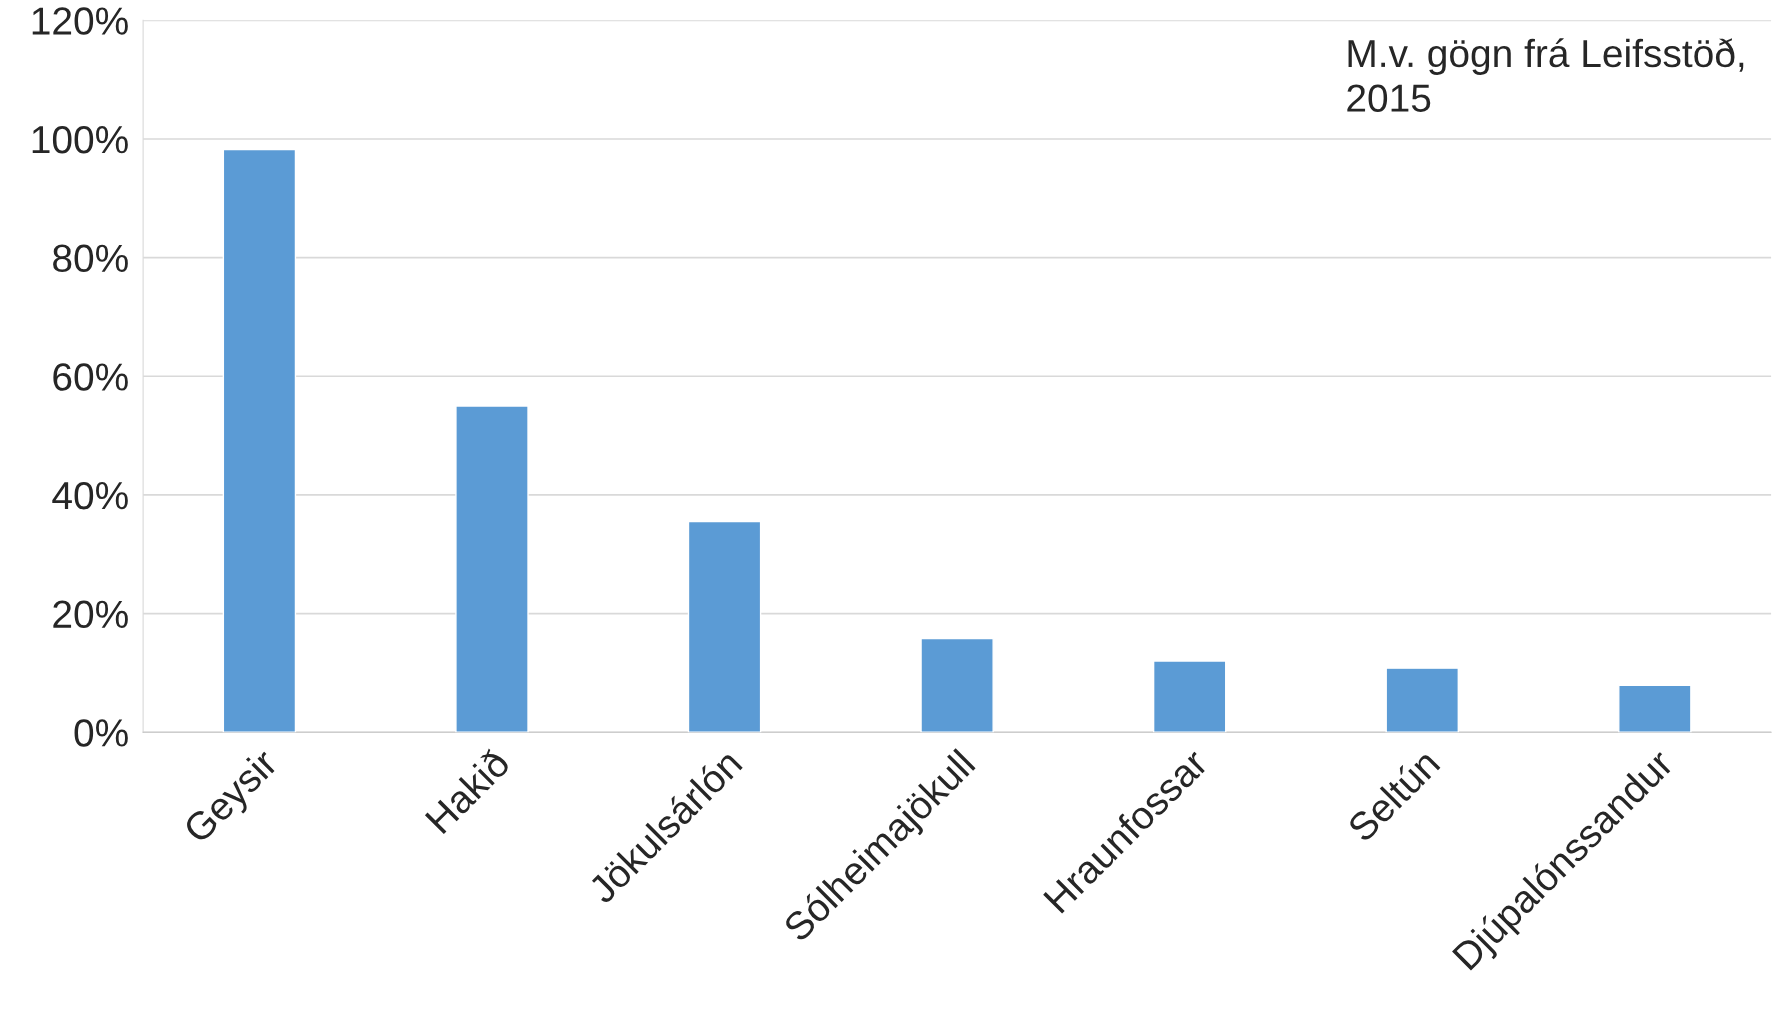 This screenshot has width=1789, height=1017. I want to click on y-tick-label: 80%, so click(90, 258).